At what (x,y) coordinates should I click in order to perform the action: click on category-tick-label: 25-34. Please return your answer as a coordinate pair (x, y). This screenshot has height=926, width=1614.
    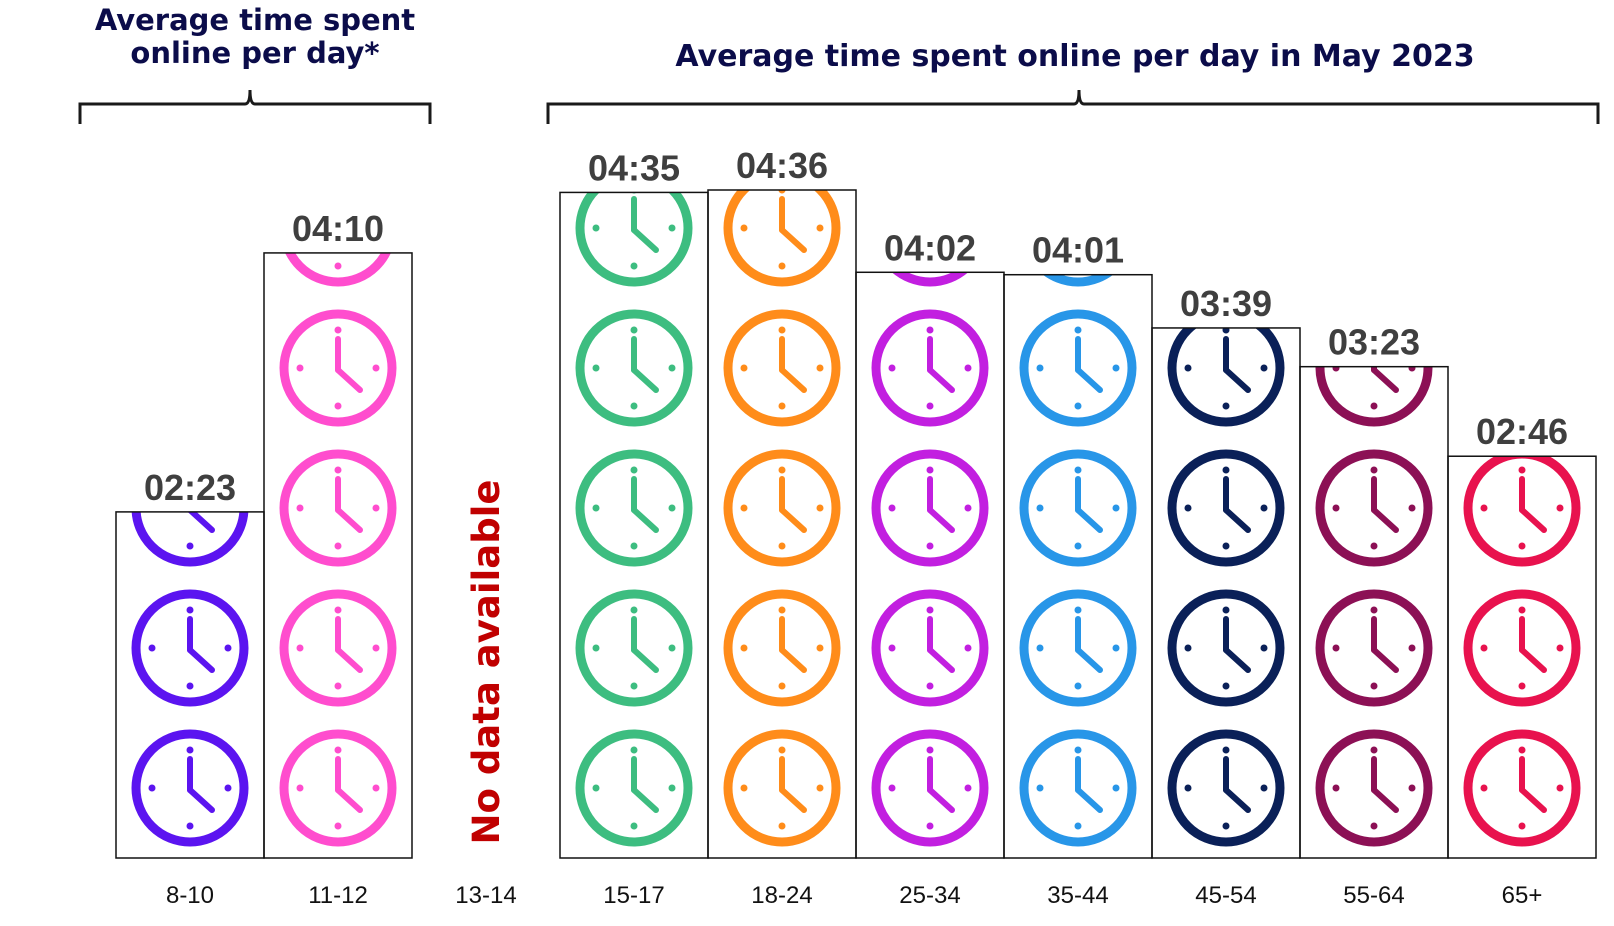
    Looking at the image, I should click on (929, 895).